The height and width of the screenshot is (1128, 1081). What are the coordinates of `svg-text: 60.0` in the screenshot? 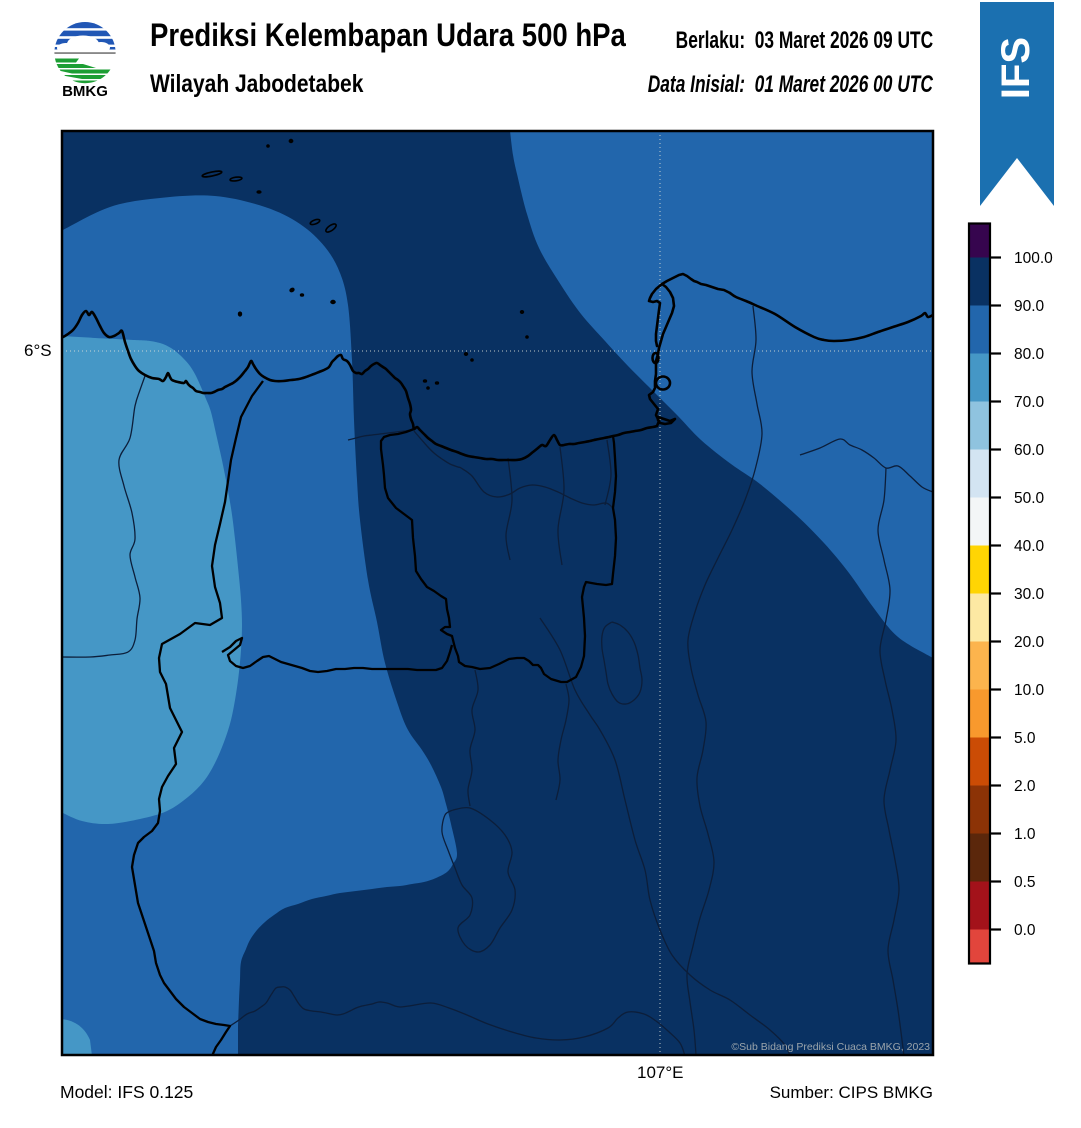 It's located at (1029, 450).